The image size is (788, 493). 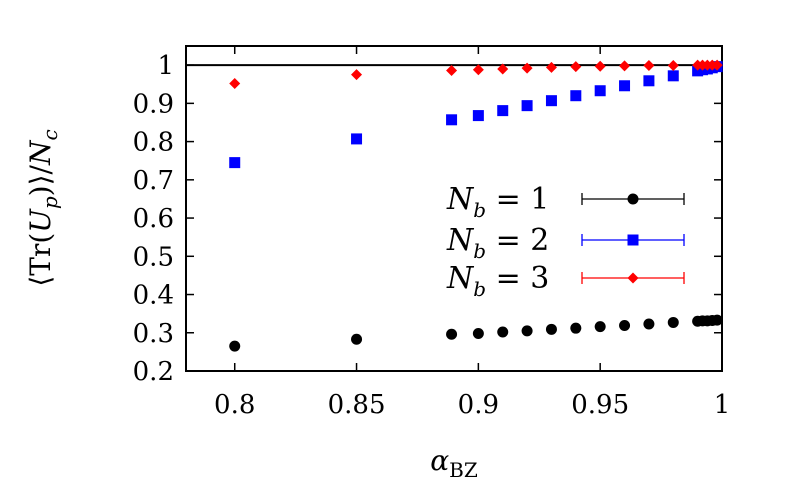 I want to click on y-tick-label: 0.5, so click(x=153, y=257).